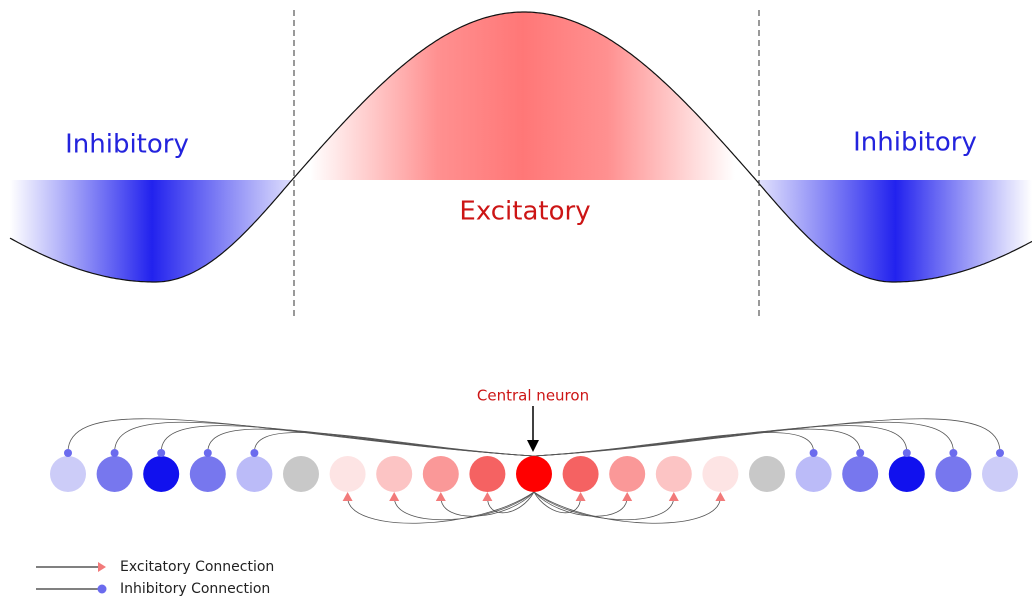 This screenshot has height=598, width=1032. I want to click on excitatory-fill, so click(523, 96).